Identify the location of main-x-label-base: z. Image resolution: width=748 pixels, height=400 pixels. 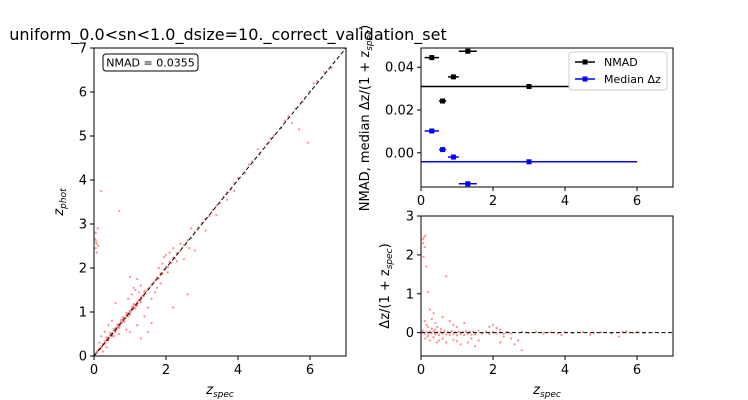
(209, 390).